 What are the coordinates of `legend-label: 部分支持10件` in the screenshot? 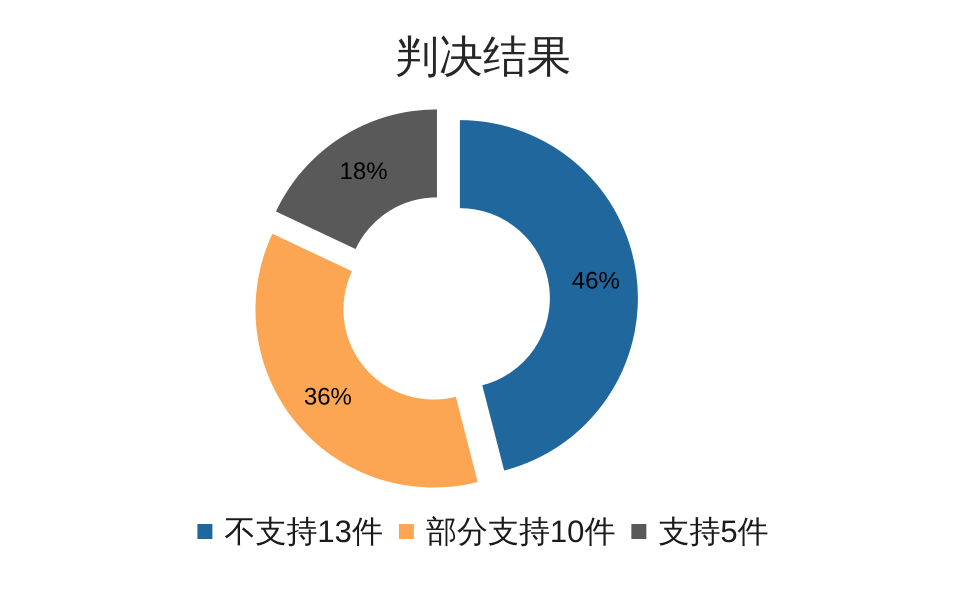 It's located at (521, 531).